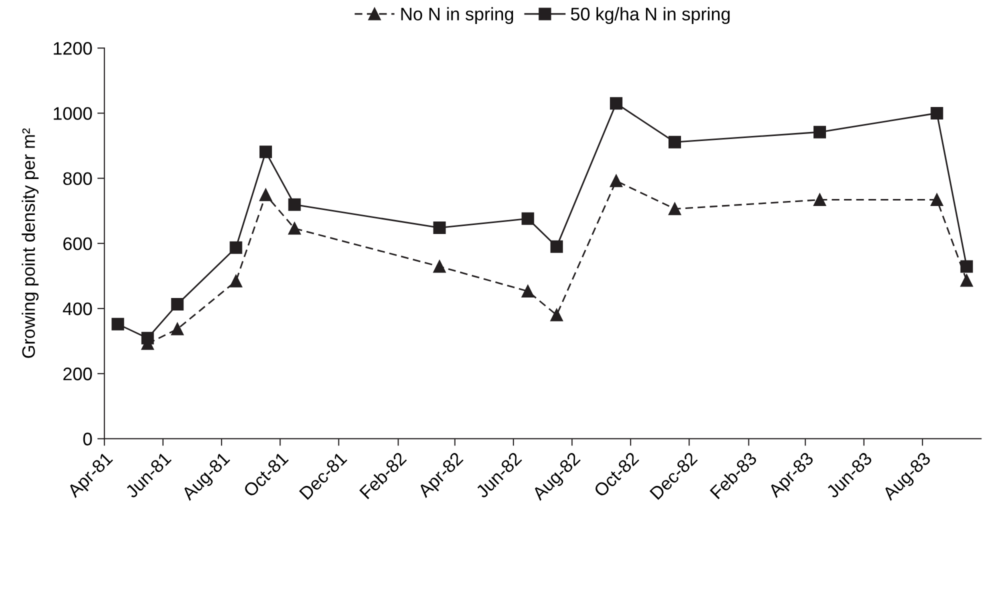  Describe the element at coordinates (30, 243) in the screenshot. I see `y-axis-title: Growing point density per m²` at that location.